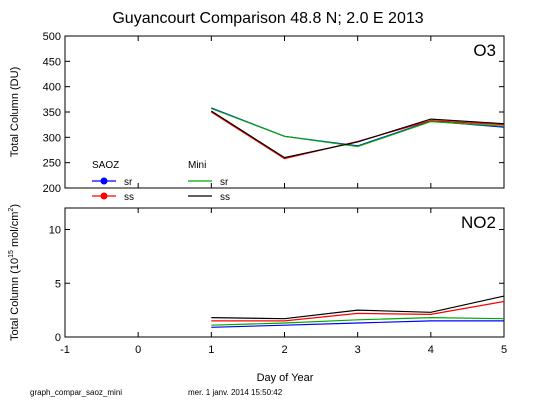  What do you see at coordinates (104, 196) in the screenshot?
I see `legend-item-saoz-ss-marker` at bounding box center [104, 196].